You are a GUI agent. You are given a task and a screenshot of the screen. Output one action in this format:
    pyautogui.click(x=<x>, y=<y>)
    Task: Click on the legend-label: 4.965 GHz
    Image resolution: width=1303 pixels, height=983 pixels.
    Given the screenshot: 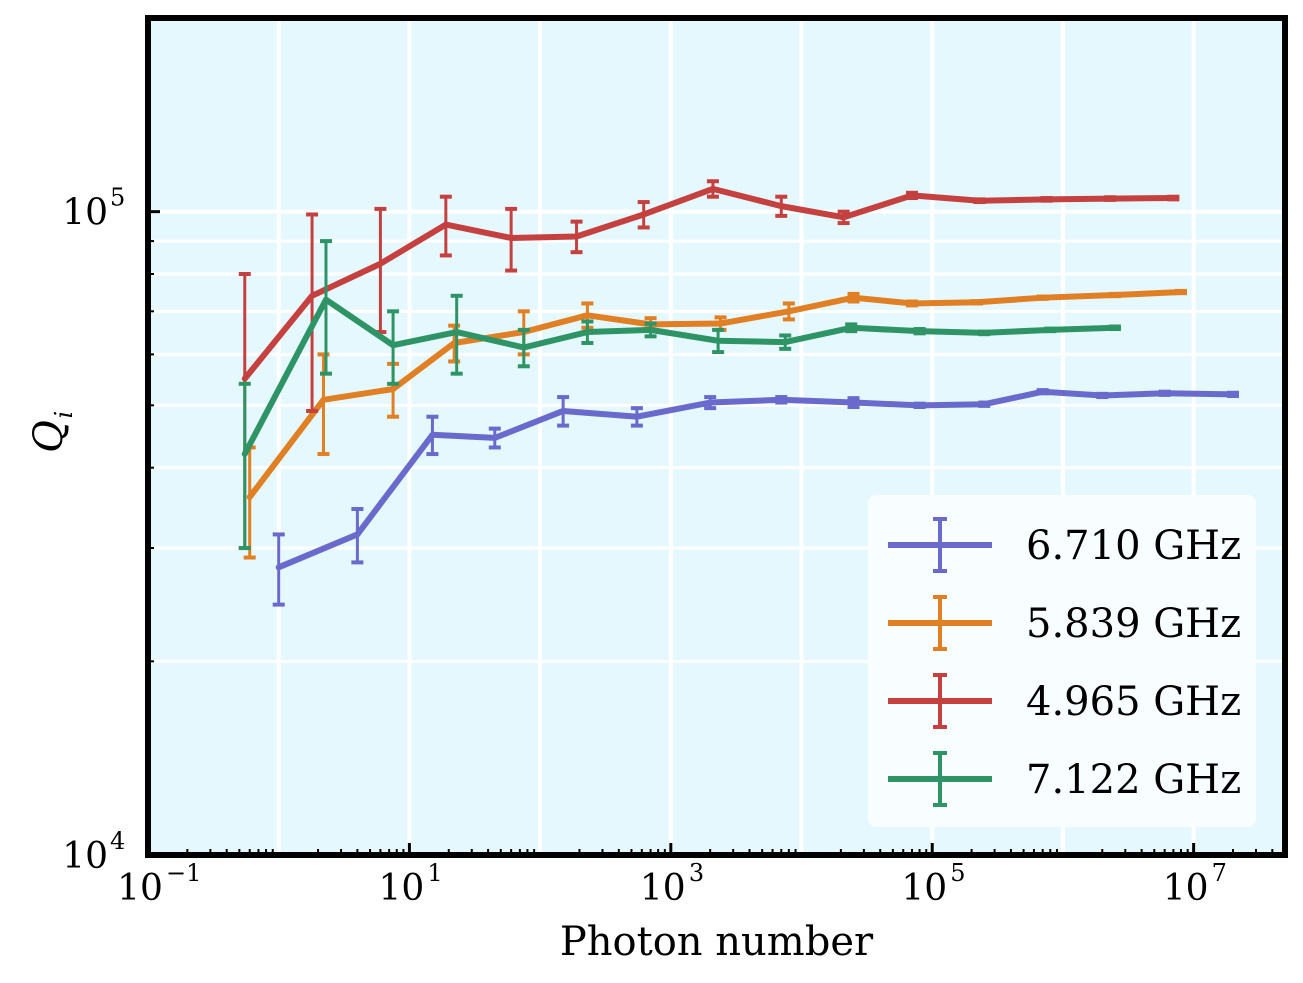 What is the action you would take?
    pyautogui.click(x=1133, y=702)
    